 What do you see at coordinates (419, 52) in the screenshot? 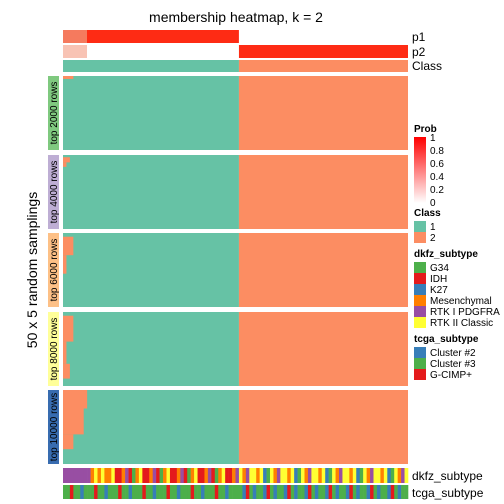
I see `top-annotation-label: p2` at bounding box center [419, 52].